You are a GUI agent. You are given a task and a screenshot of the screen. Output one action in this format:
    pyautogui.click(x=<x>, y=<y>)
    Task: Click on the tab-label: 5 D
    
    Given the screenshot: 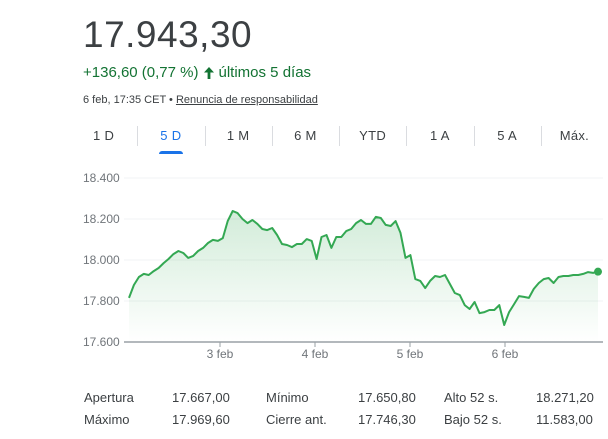 What is the action you would take?
    pyautogui.click(x=171, y=135)
    